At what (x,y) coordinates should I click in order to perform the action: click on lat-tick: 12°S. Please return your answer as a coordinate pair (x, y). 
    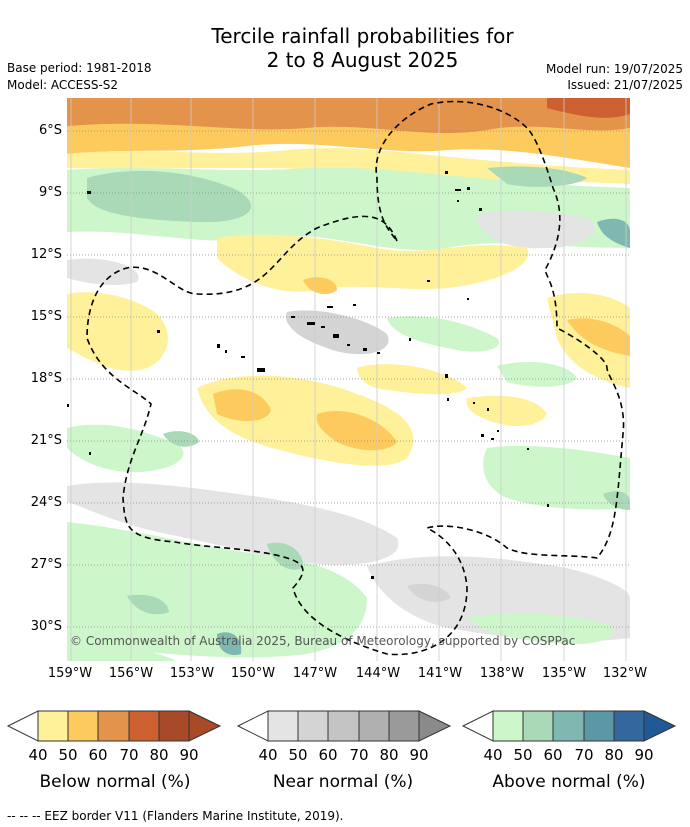
    Looking at the image, I should click on (46, 254).